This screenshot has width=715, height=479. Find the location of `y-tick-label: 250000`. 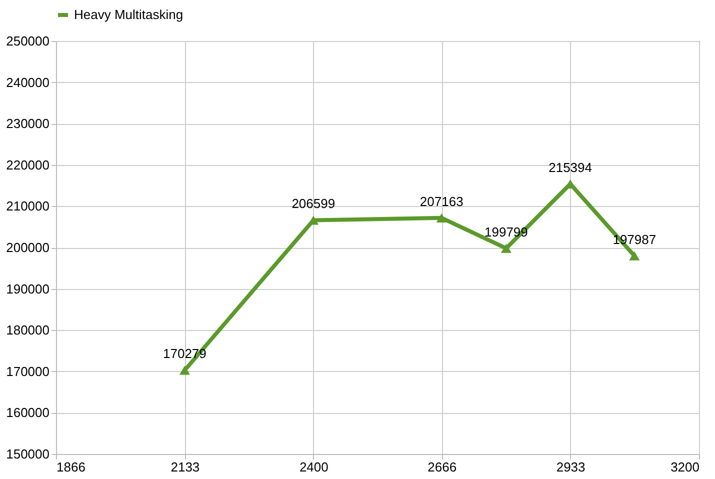

y-tick-label: 250000 is located at coordinates (28, 41).